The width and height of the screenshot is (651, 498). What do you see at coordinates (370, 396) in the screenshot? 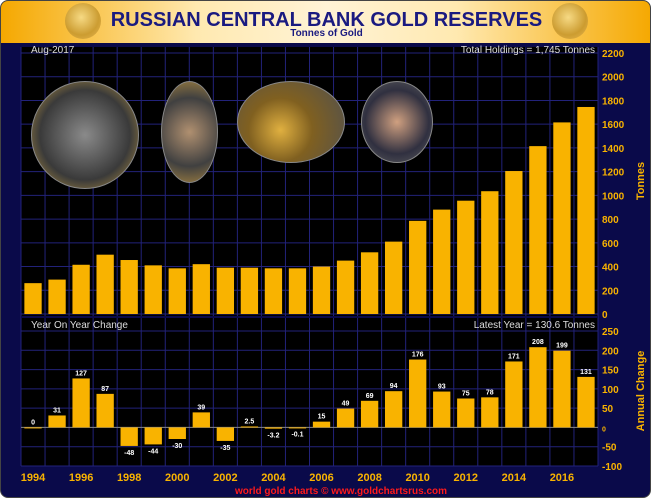
I see `data-label: 69` at bounding box center [370, 396].